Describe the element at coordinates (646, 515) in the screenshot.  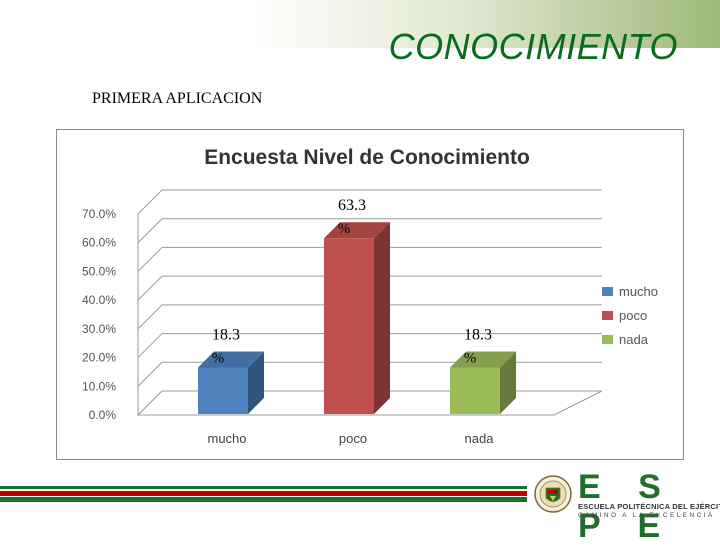
I see `espe-motto: CAMINO A LA EXCELENCIA` at that location.